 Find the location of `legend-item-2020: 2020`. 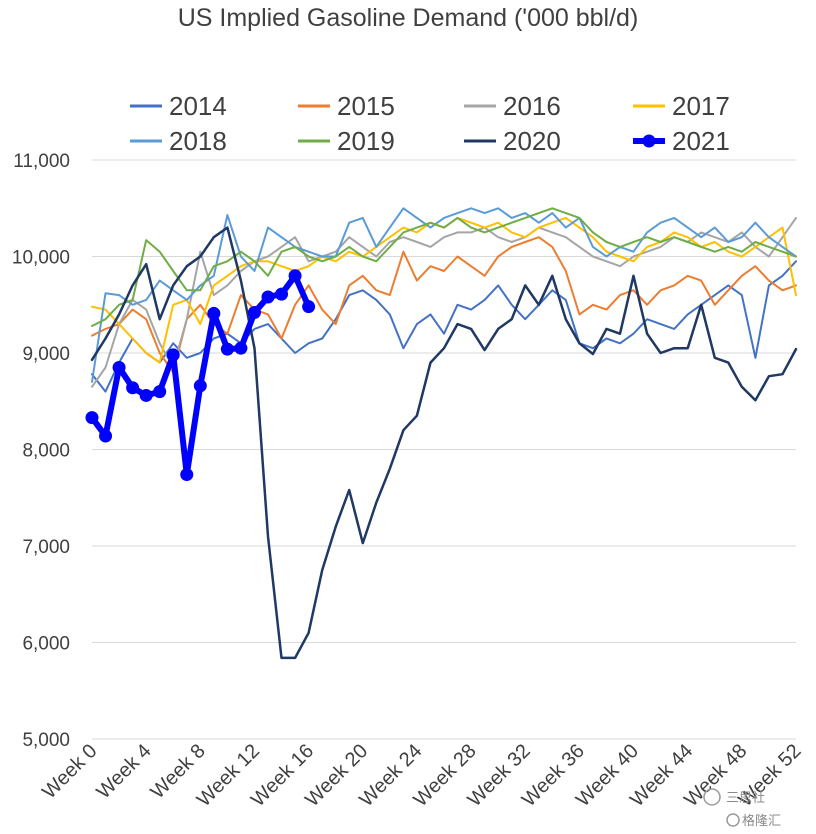

legend-item-2020: 2020 is located at coordinates (512, 141).